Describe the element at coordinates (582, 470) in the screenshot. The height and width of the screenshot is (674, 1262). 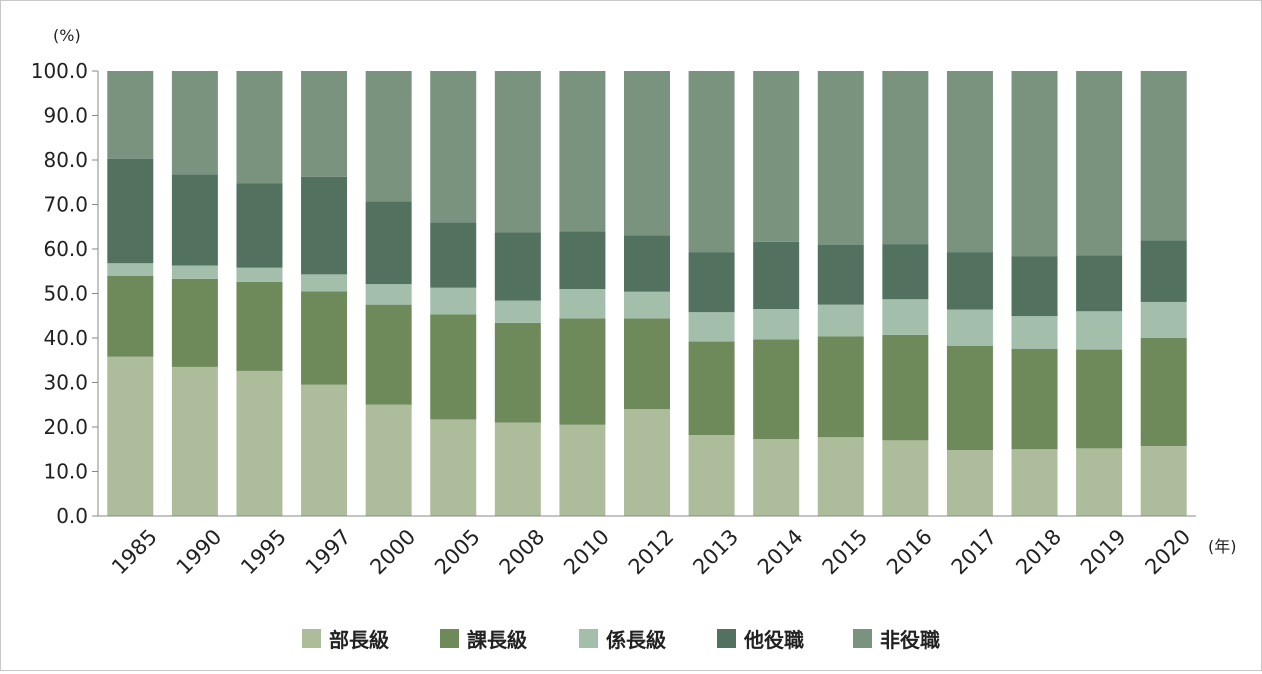
I see `bar-segment-2010-部長級` at that location.